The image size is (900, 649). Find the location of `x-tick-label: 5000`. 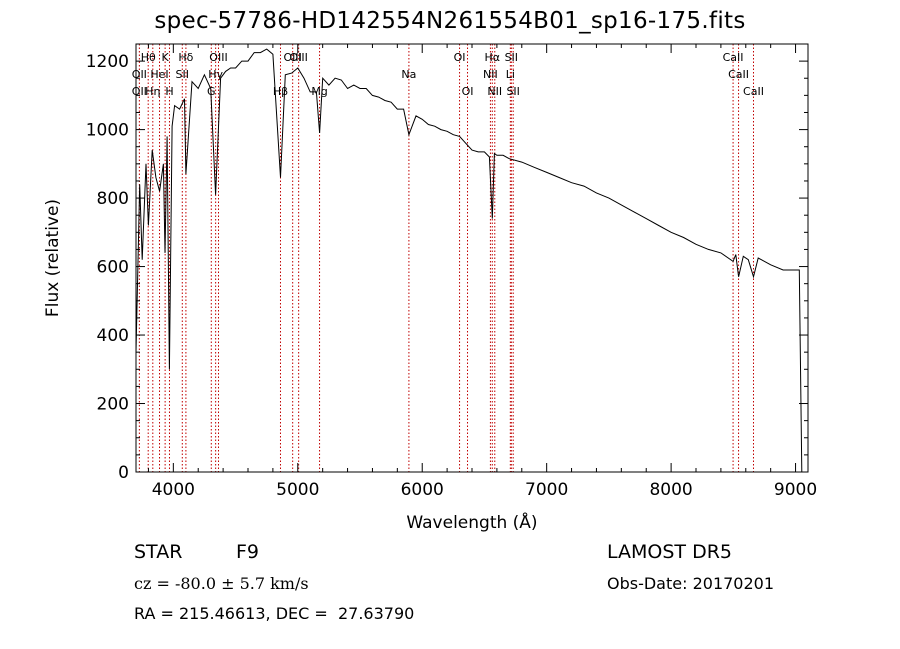

x-tick-label: 5000 is located at coordinates (297, 490).